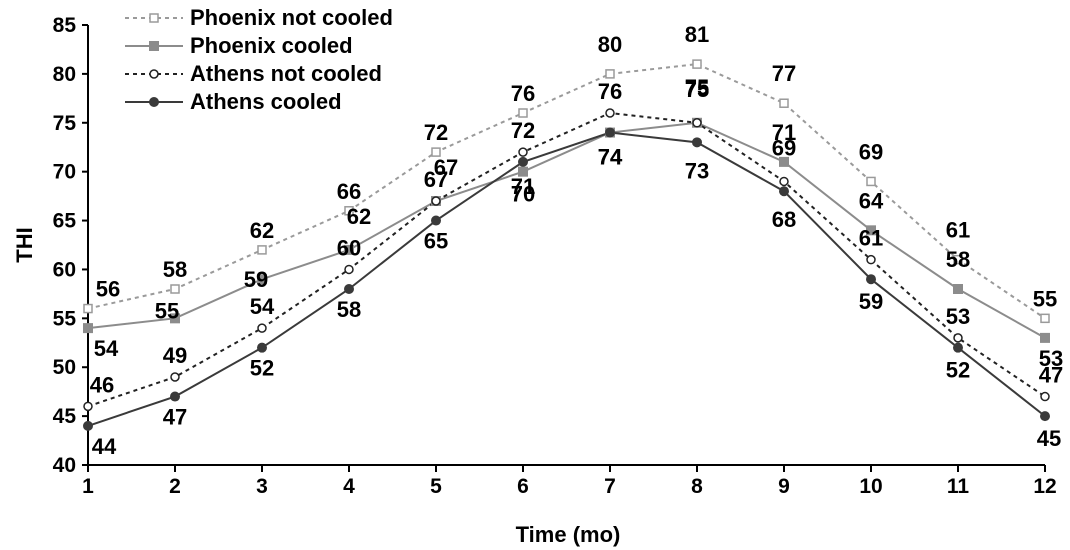 The image size is (1070, 550). What do you see at coordinates (175, 417) in the screenshot?
I see `data-label-s3-1: 47` at bounding box center [175, 417].